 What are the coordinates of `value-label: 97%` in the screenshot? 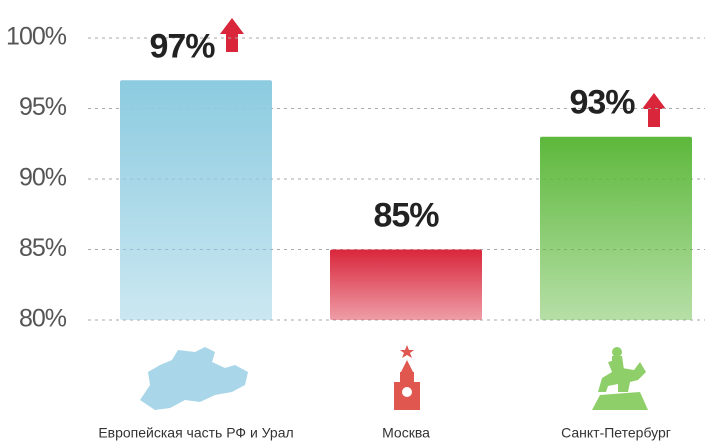 It's located at (182, 46).